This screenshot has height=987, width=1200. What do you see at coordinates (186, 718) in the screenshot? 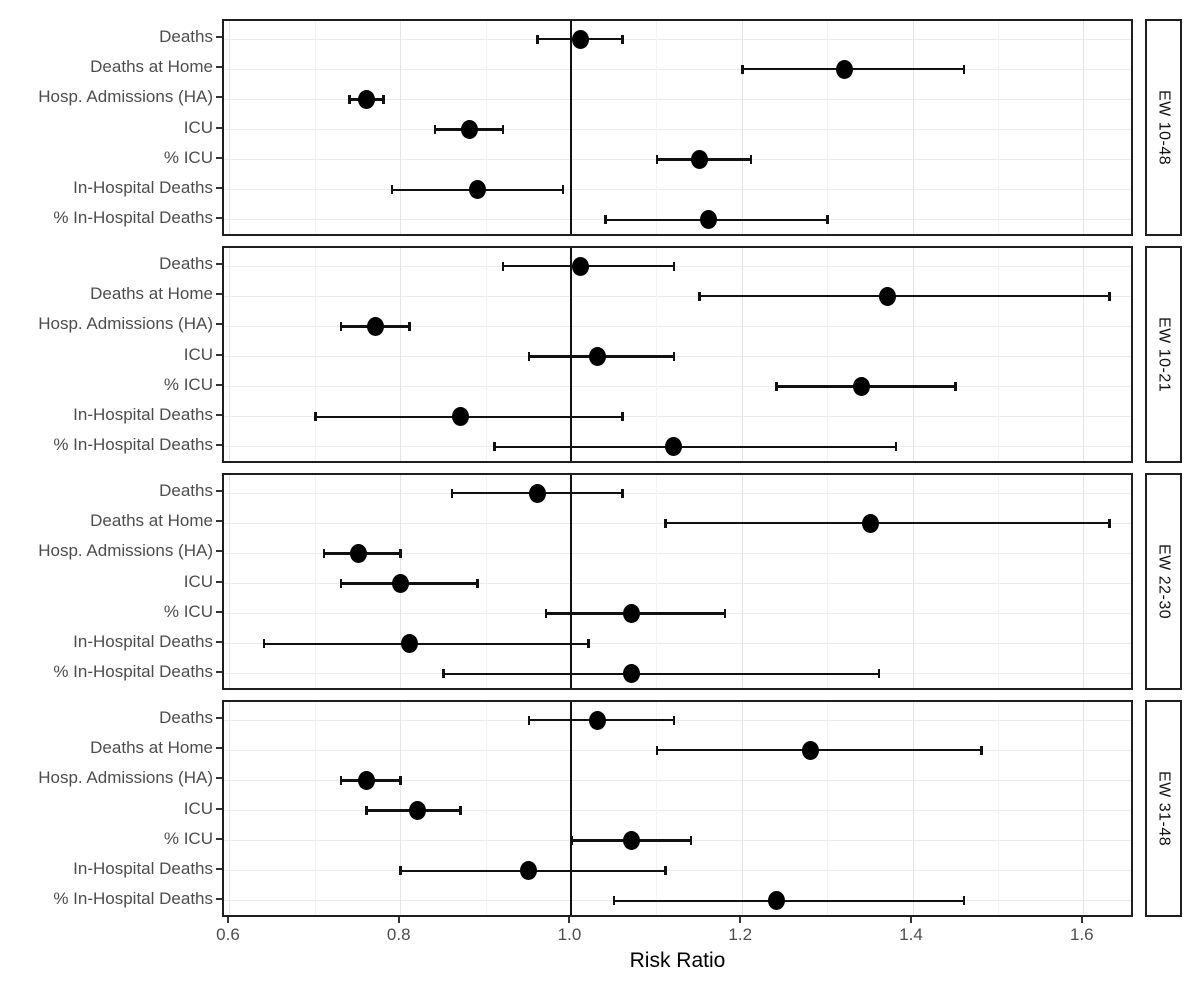
I see `y-axis-category-label: Deaths` at bounding box center [186, 718].